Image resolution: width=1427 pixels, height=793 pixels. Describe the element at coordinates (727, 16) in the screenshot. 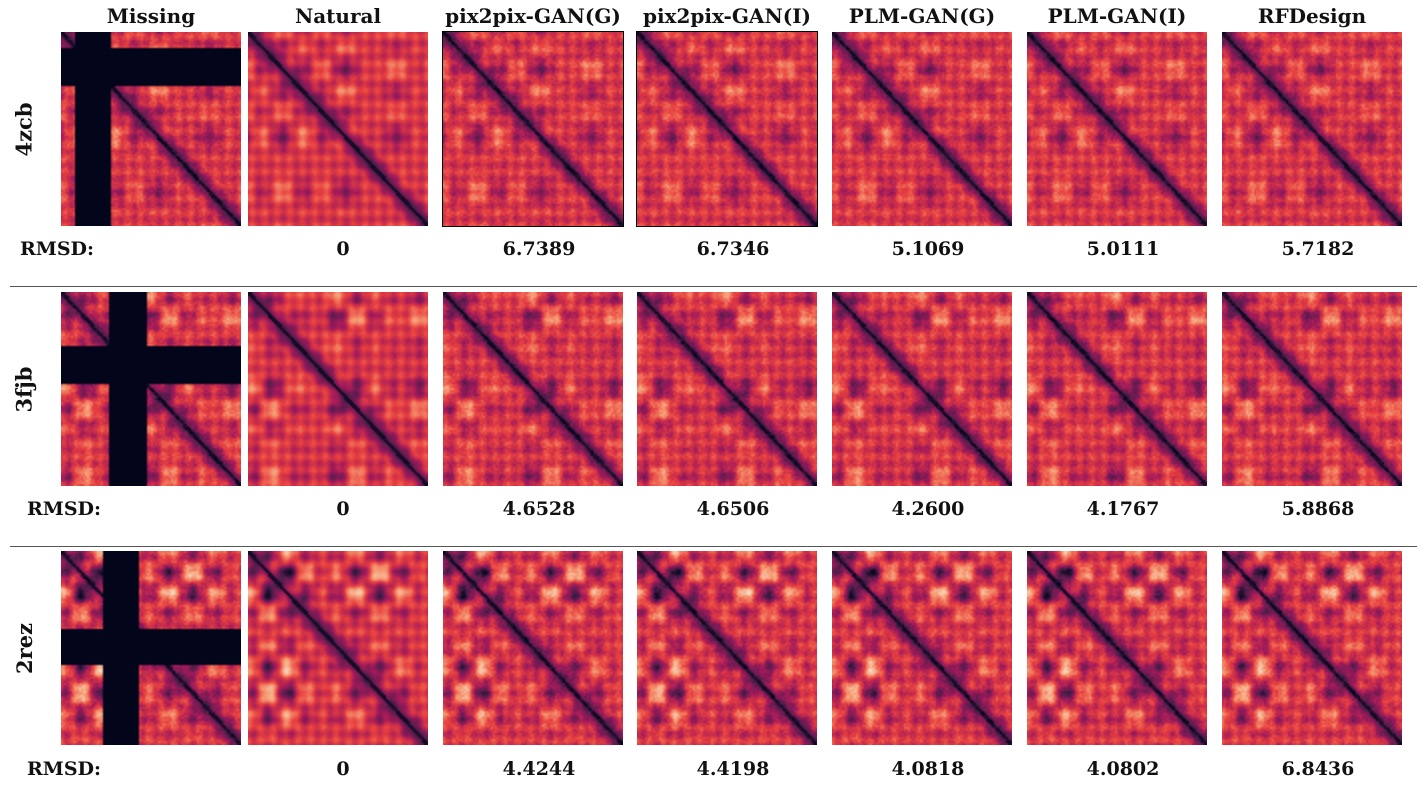

I see `column-header: pix2pix-GAN(I)` at that location.